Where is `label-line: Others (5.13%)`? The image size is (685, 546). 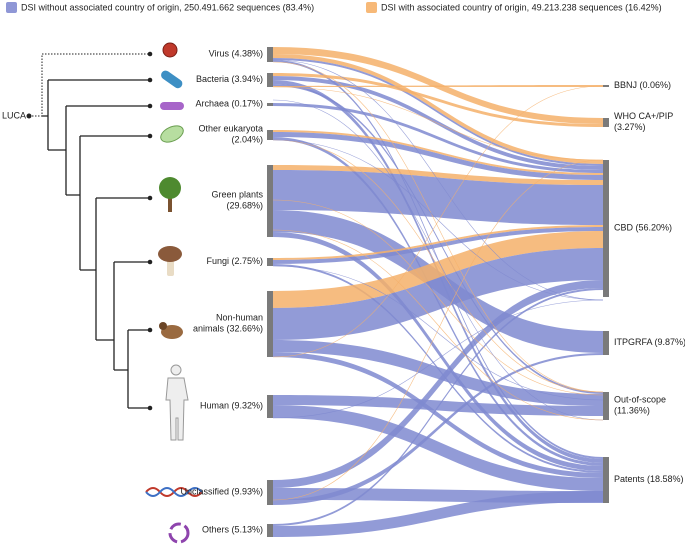
label-line: Others (5.13%) is located at coordinates (232, 530).